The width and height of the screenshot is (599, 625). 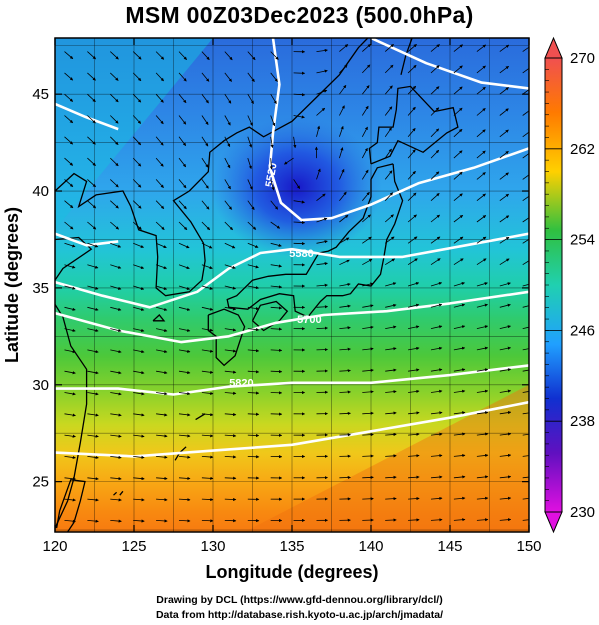 I want to click on contour-label: 5520, so click(x=272, y=175).